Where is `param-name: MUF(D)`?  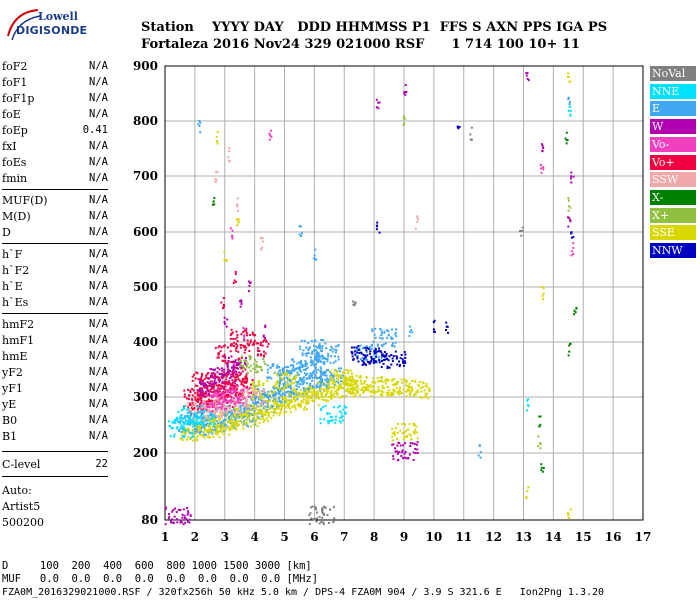
param-name: MUF(D) is located at coordinates (25, 200).